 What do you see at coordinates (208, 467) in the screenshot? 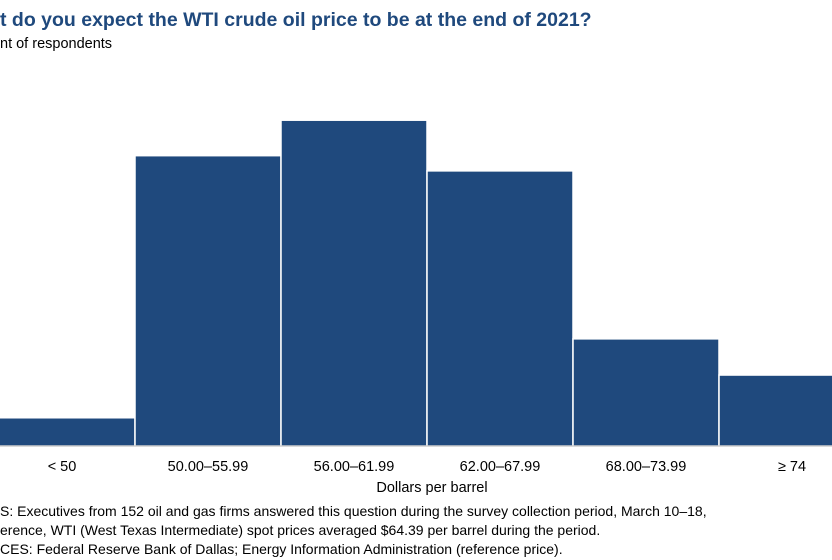
I see `x-tick-label-1: 50.00–55.99` at bounding box center [208, 467].